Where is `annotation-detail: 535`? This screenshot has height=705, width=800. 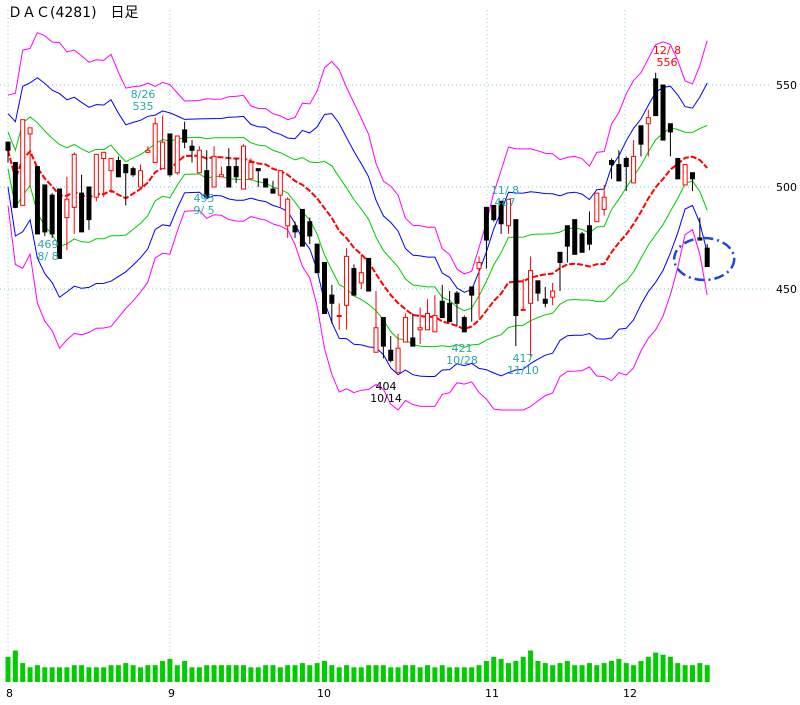 annotation-detail: 535 is located at coordinates (143, 106).